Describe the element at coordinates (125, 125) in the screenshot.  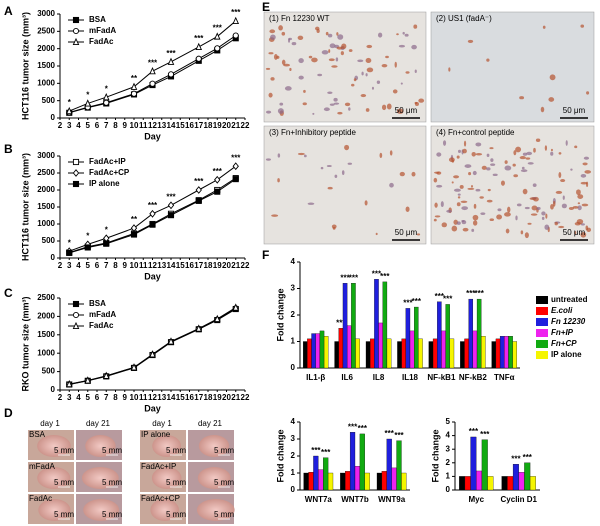
I see `x-tick-label: 9` at that location.